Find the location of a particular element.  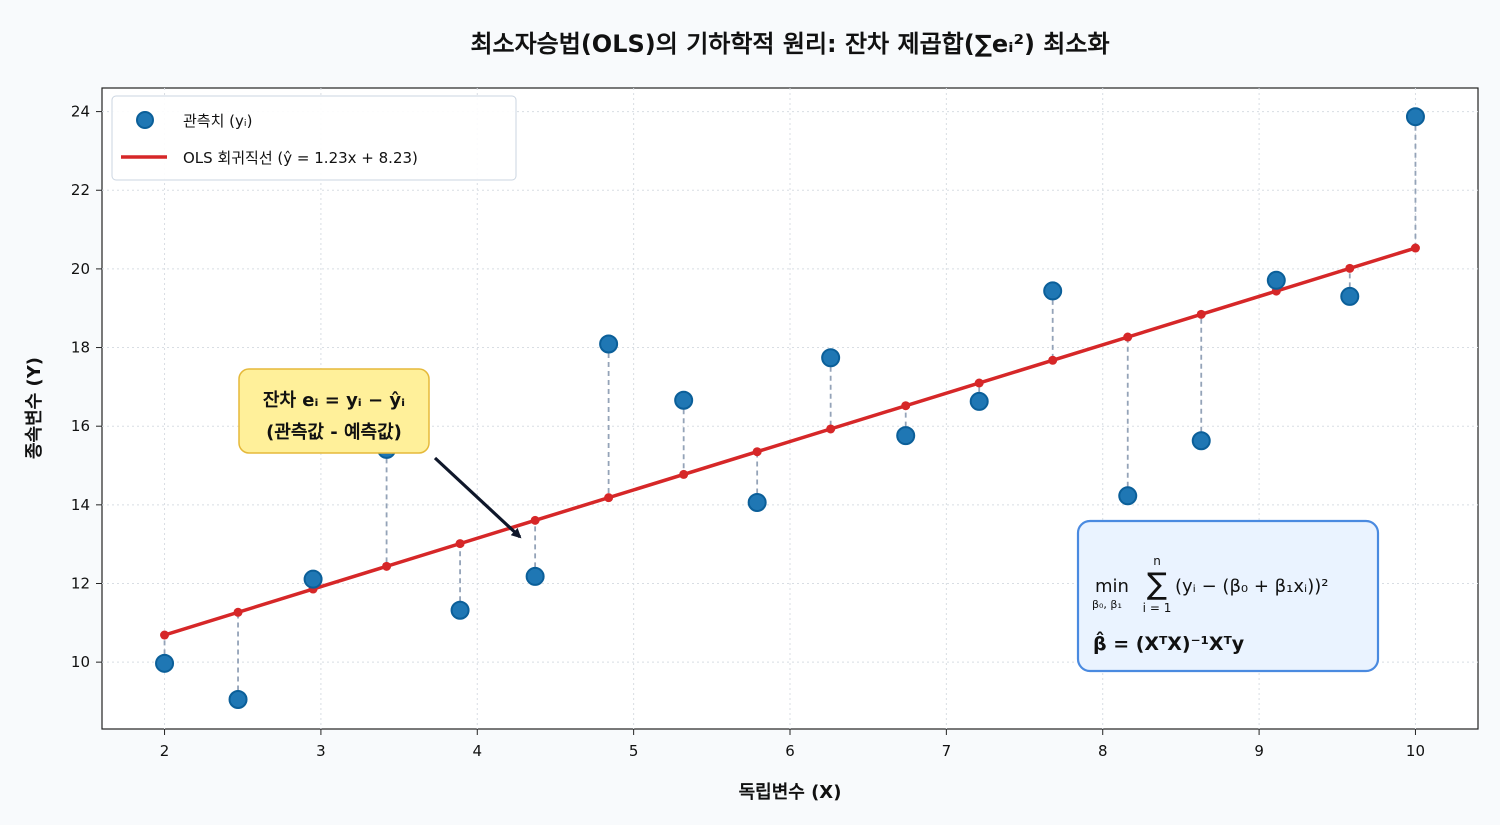

formula-sum-bottom: i = 1 is located at coordinates (1157, 608).